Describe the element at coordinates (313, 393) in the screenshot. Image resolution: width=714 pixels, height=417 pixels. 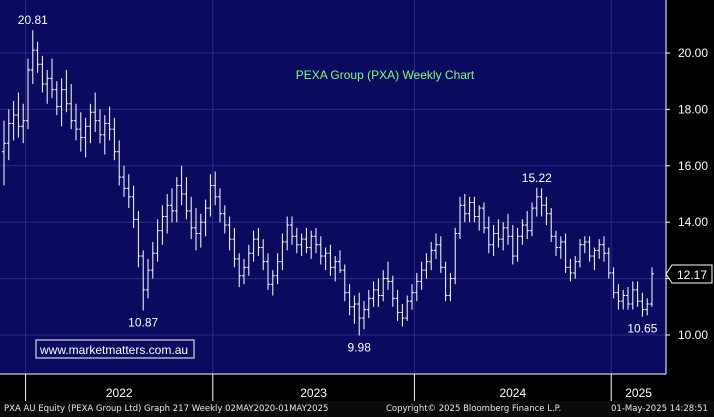
I see `x-tick-label: 2023` at that location.